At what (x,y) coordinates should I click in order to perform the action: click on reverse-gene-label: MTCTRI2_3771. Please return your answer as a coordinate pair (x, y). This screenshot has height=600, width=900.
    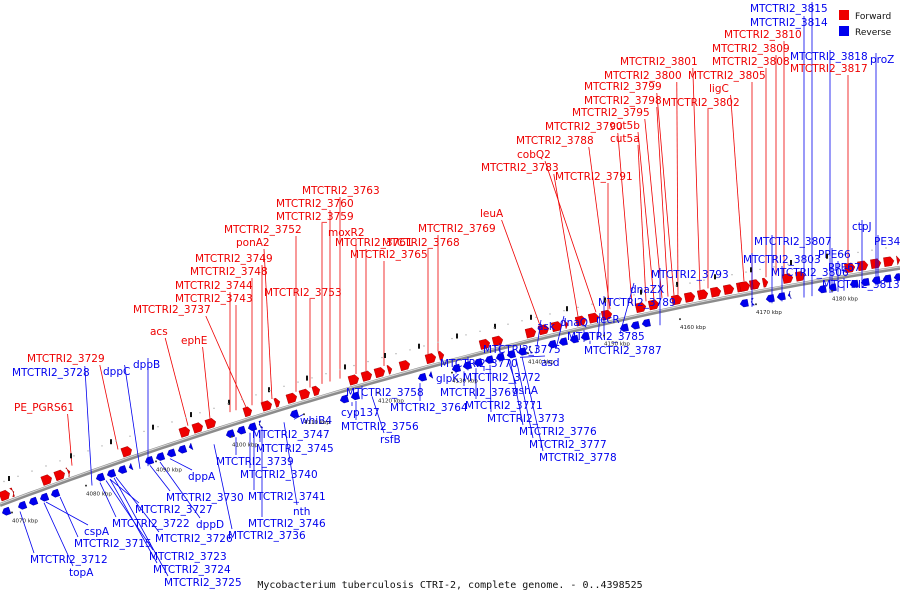
    Looking at the image, I should click on (504, 406).